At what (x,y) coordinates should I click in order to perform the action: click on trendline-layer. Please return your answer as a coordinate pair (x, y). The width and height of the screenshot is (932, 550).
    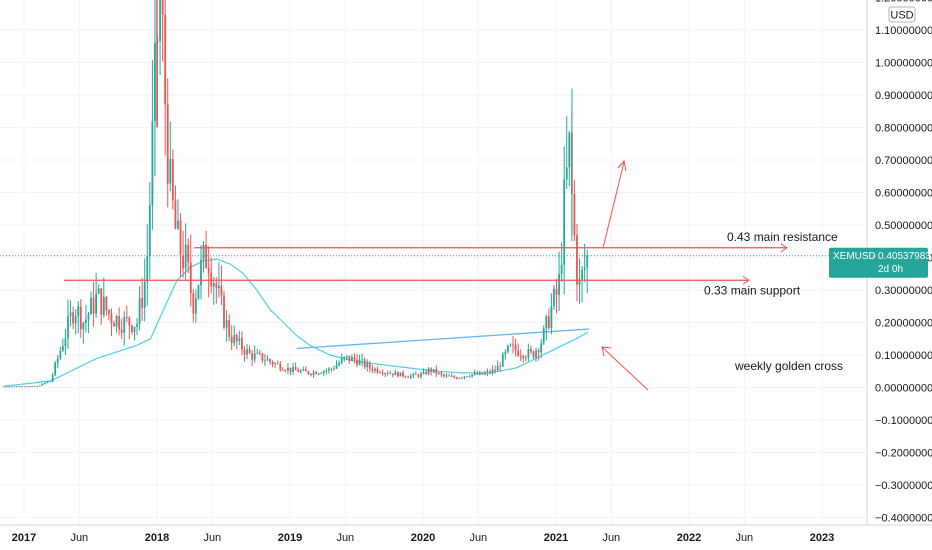
    Looking at the image, I should click on (443, 339).